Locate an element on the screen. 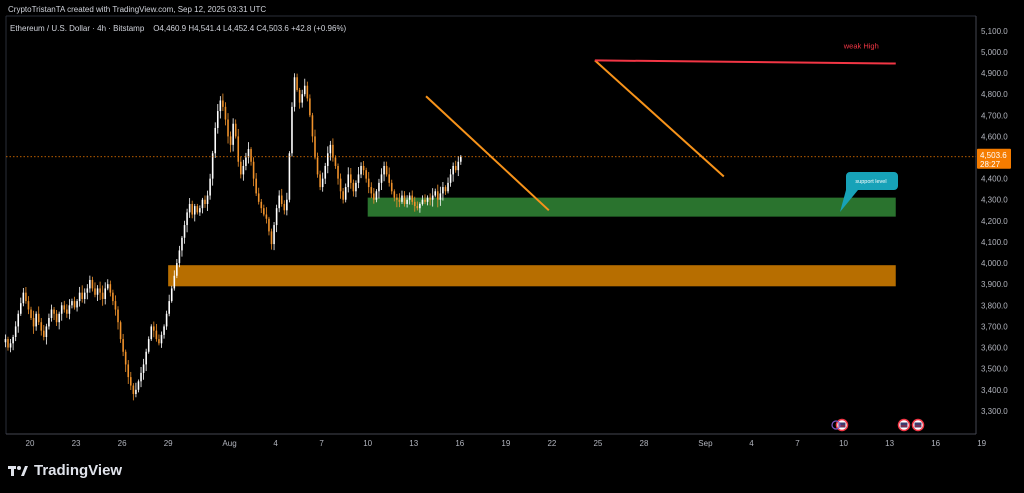 Image resolution: width=1024 pixels, height=493 pixels. weak-high-line is located at coordinates (745, 62).